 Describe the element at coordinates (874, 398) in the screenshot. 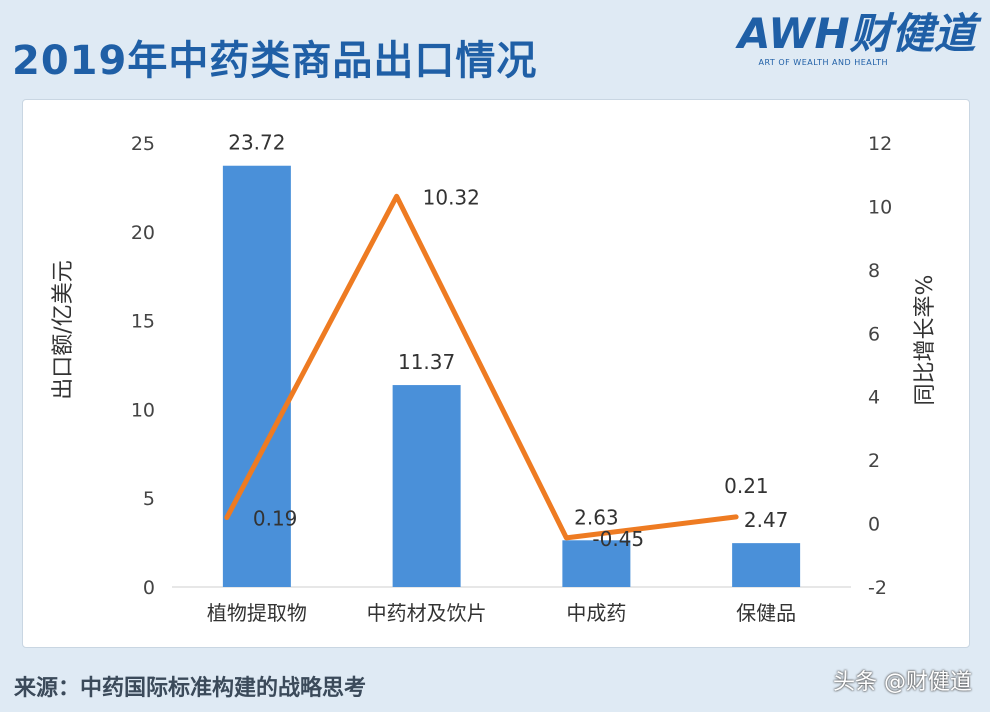

I see `right-tick-label: 4` at that location.